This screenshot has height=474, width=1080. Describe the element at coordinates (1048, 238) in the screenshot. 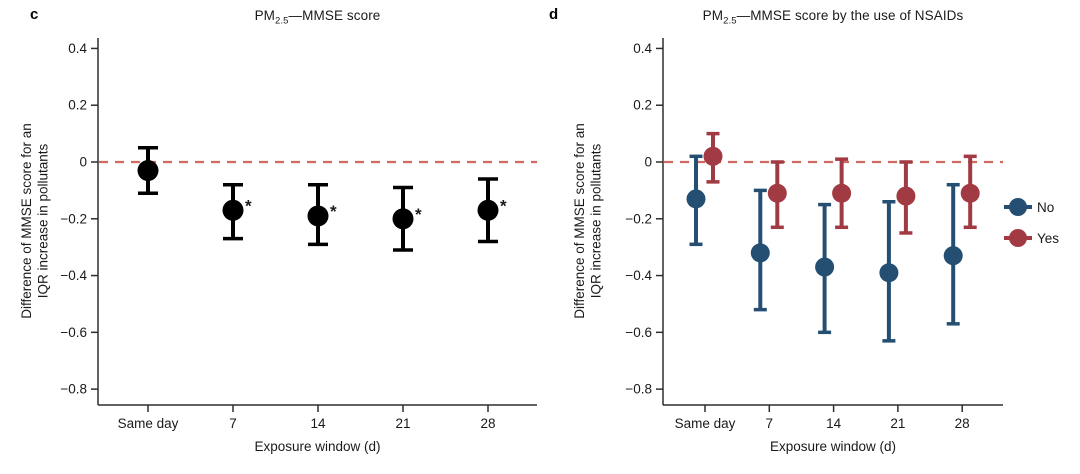

I see `legend-label: Yes` at that location.